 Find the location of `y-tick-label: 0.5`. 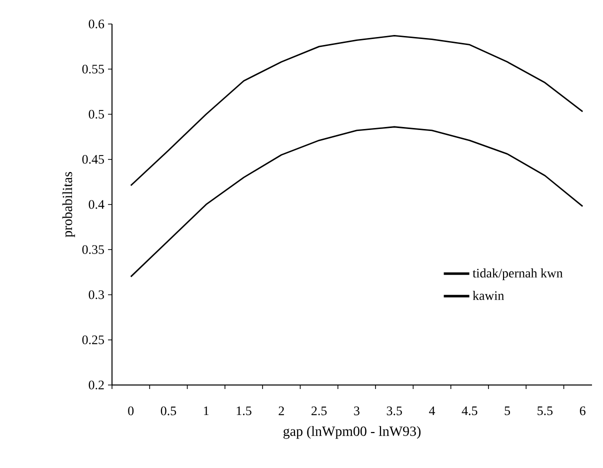

y-tick-label: 0.5 is located at coordinates (96, 114).